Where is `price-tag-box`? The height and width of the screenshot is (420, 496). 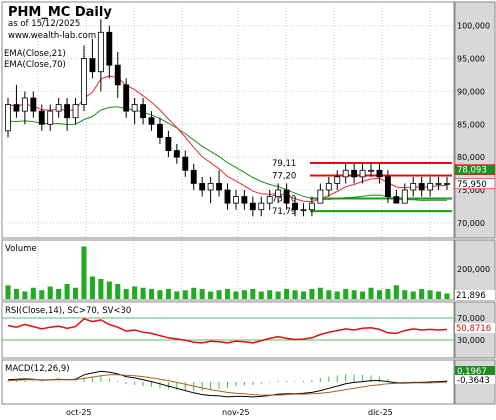 price-tag-box is located at coordinates (475, 169).